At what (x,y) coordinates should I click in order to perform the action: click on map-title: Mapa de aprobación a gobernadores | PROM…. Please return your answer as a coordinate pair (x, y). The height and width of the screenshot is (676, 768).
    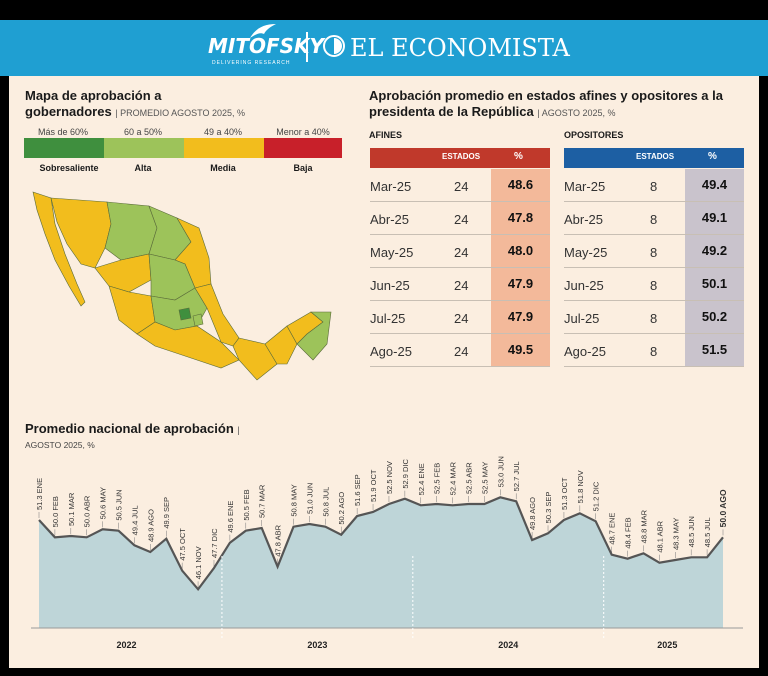
    Looking at the image, I should click on (135, 103).